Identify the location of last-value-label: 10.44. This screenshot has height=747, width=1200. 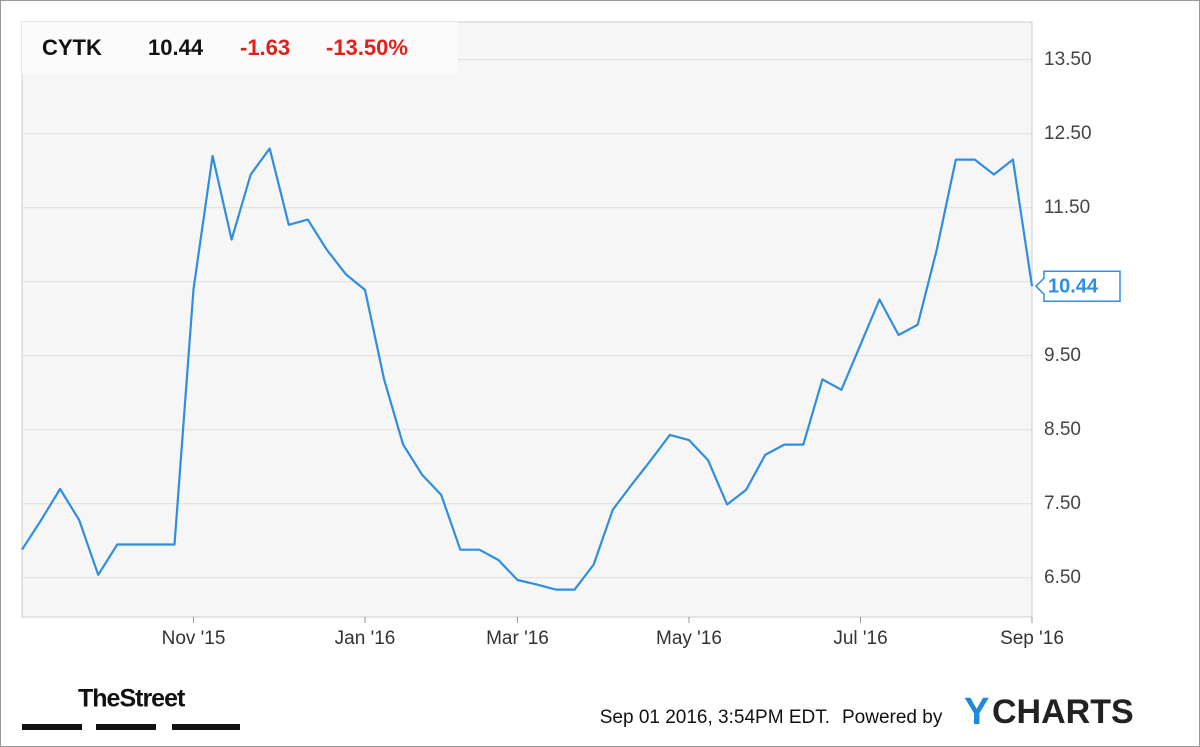
(1073, 286).